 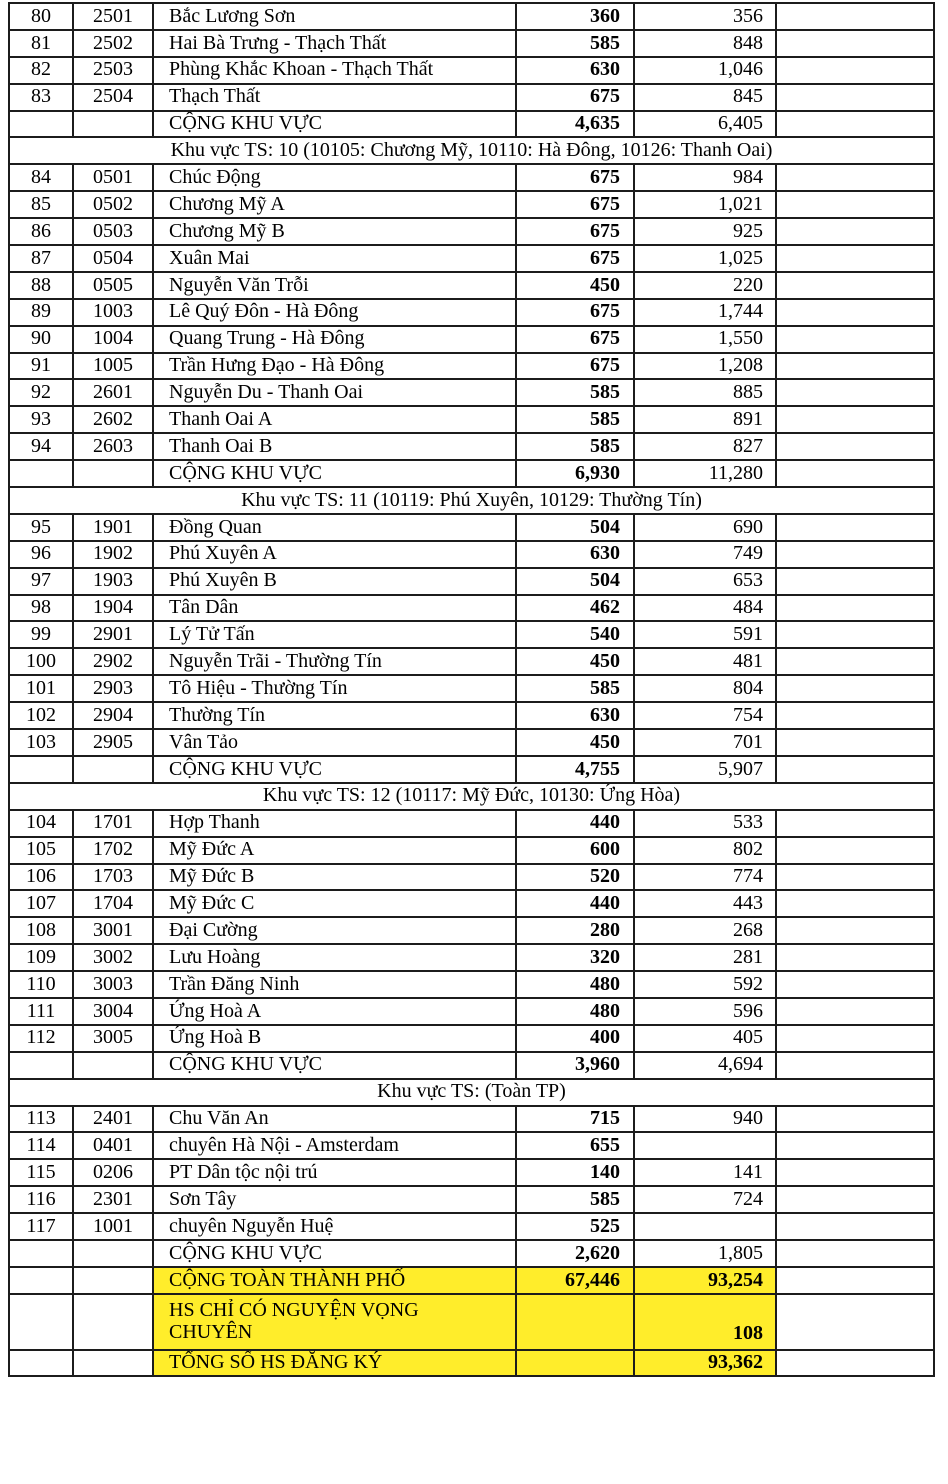 What do you see at coordinates (334, 877) in the screenshot?
I see `school-name-cell: Mỹ Đức B` at bounding box center [334, 877].